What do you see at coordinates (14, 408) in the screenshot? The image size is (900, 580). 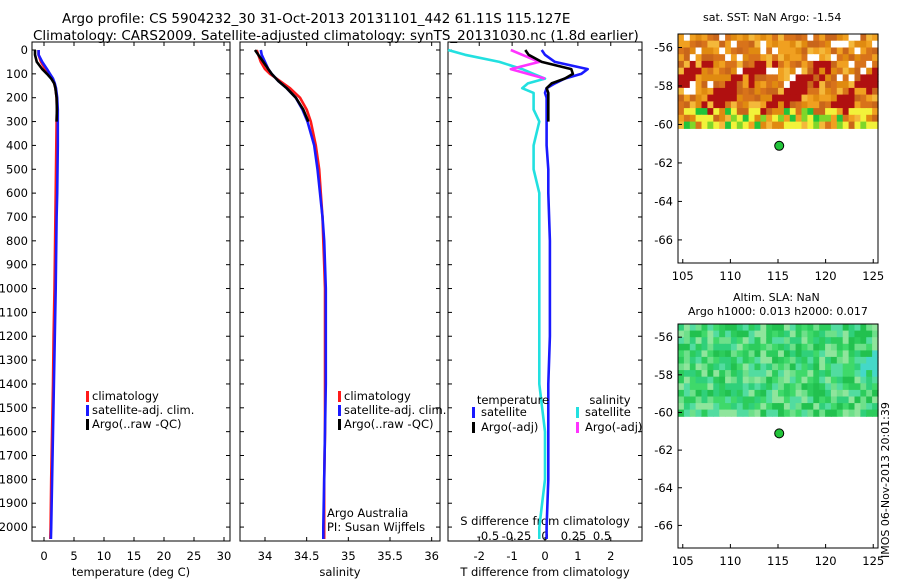 I see `depth-tick-label: 1500` at bounding box center [14, 408].